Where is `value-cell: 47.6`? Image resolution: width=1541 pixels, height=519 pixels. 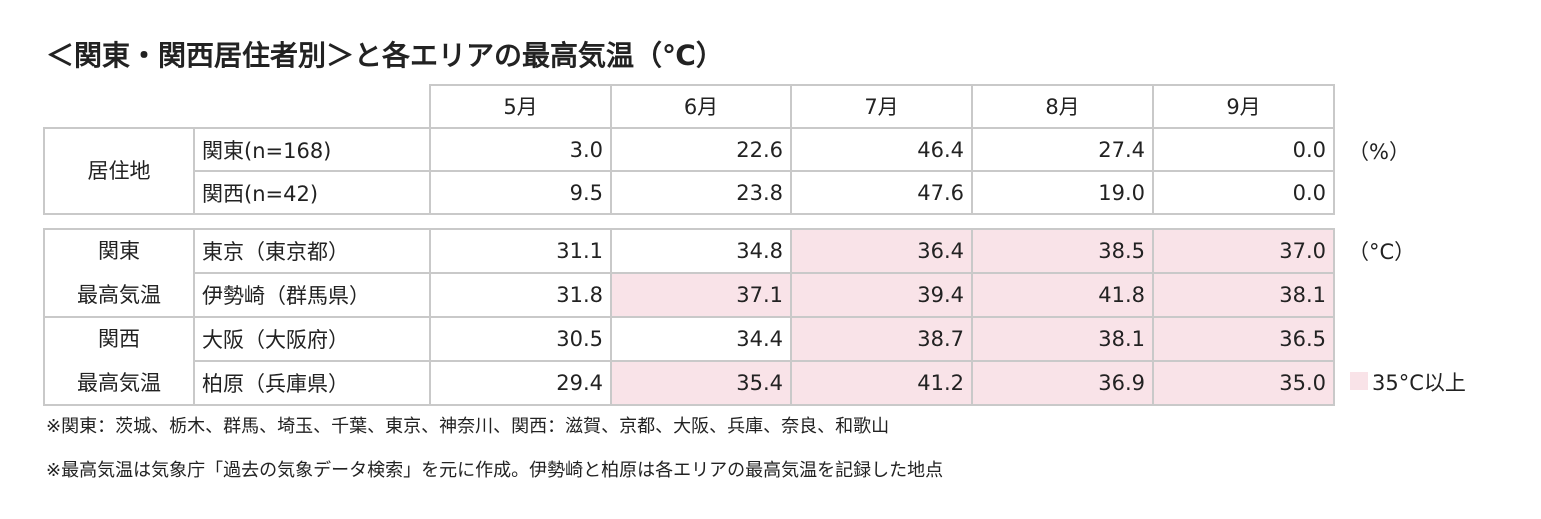 value-cell: 47.6 is located at coordinates (881, 192).